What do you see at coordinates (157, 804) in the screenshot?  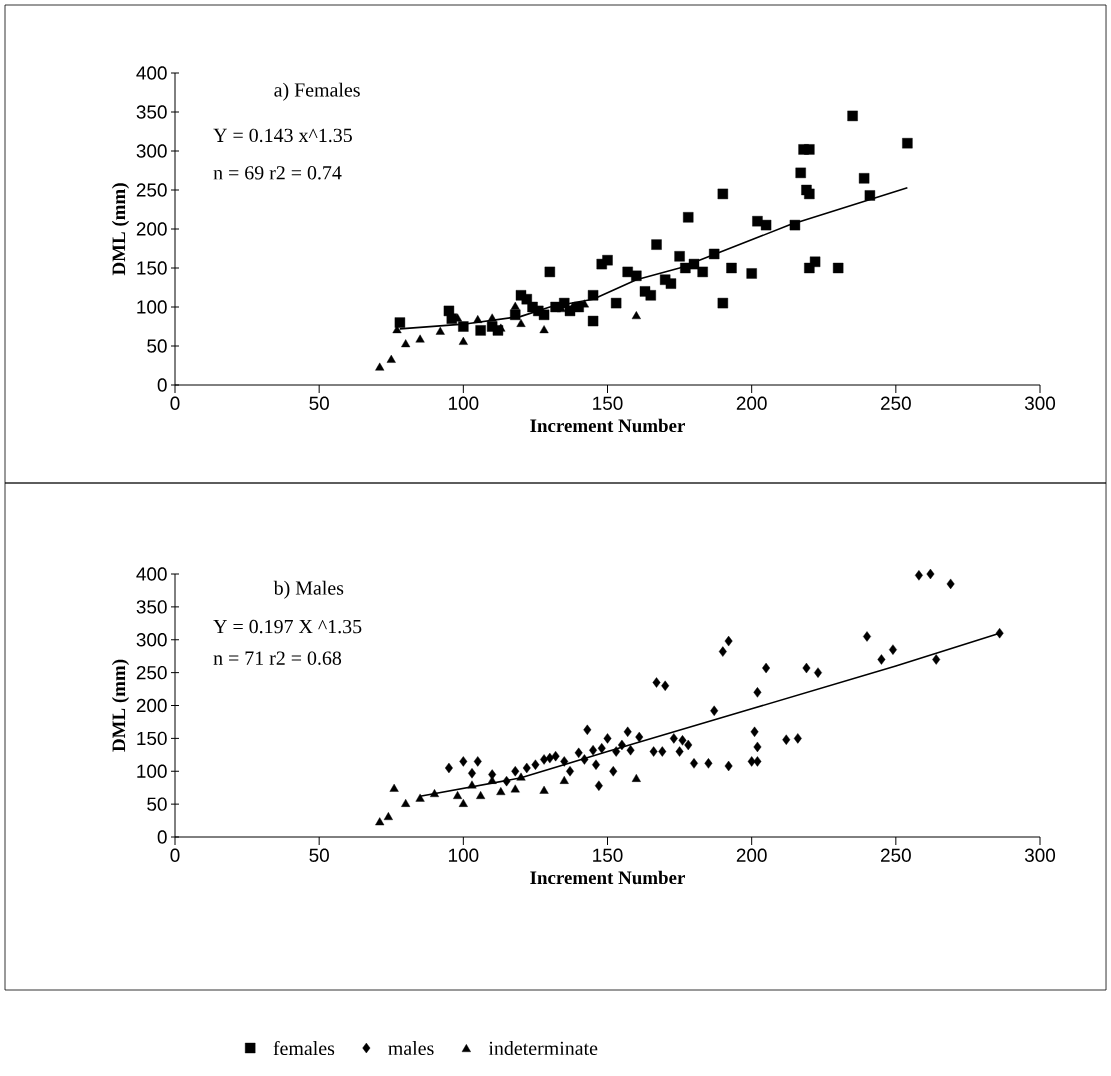 I see `y-tick-label: 50` at bounding box center [157, 804].